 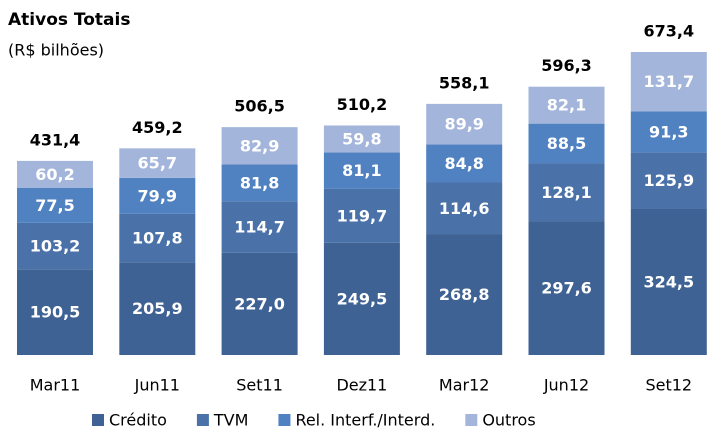 I want to click on value-label: 131,7, so click(x=668, y=81).